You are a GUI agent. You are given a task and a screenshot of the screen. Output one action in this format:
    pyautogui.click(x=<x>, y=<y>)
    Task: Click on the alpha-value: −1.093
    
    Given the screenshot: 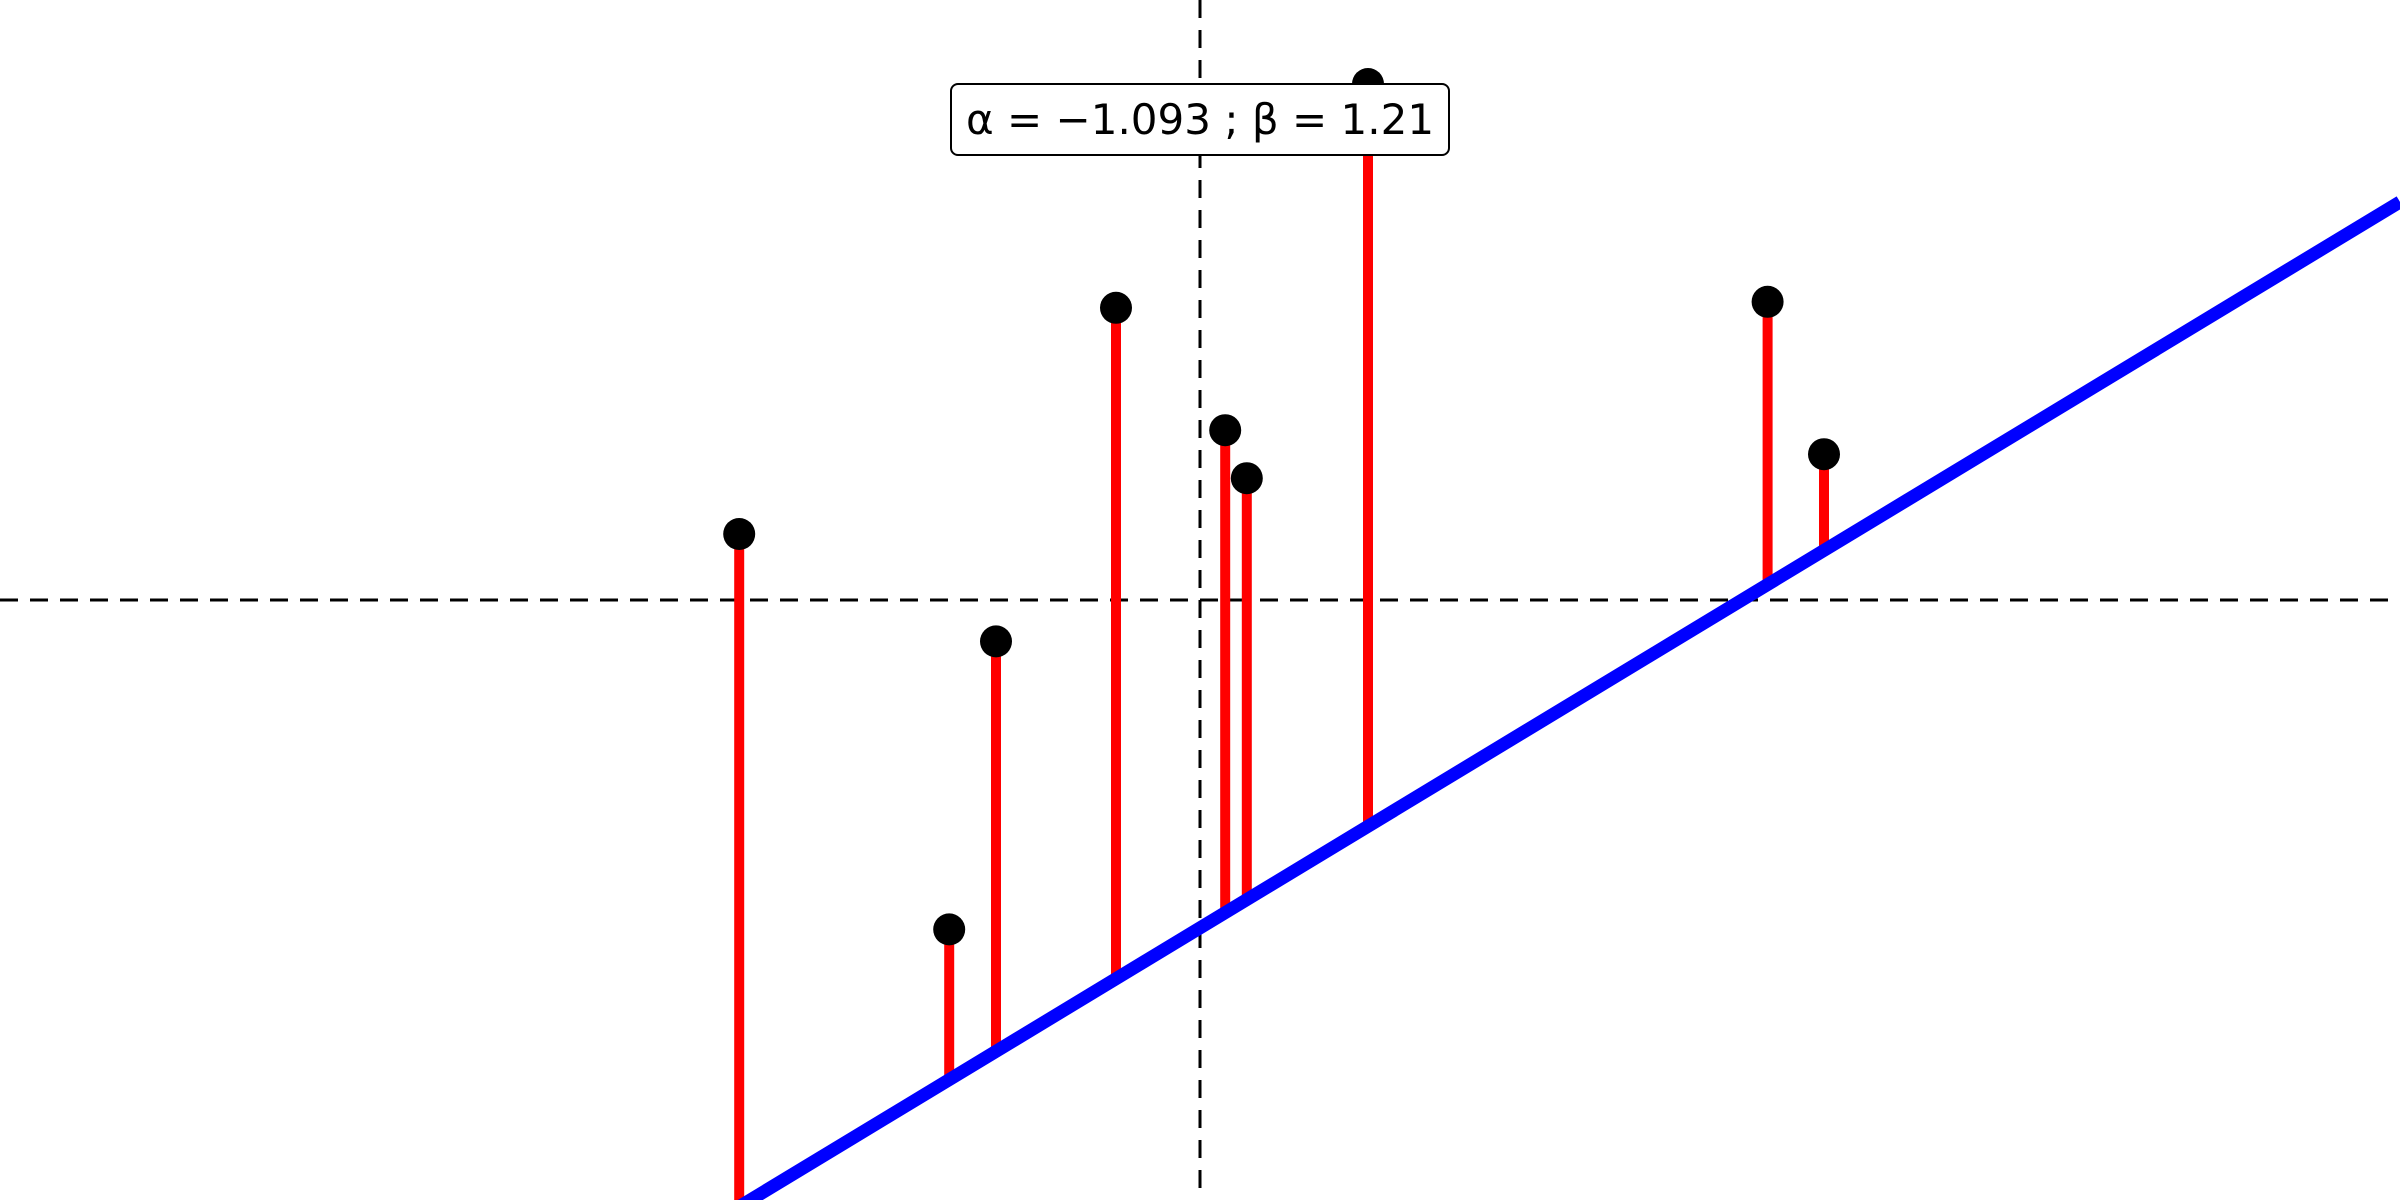 What is the action you would take?
    pyautogui.click(x=1133, y=119)
    